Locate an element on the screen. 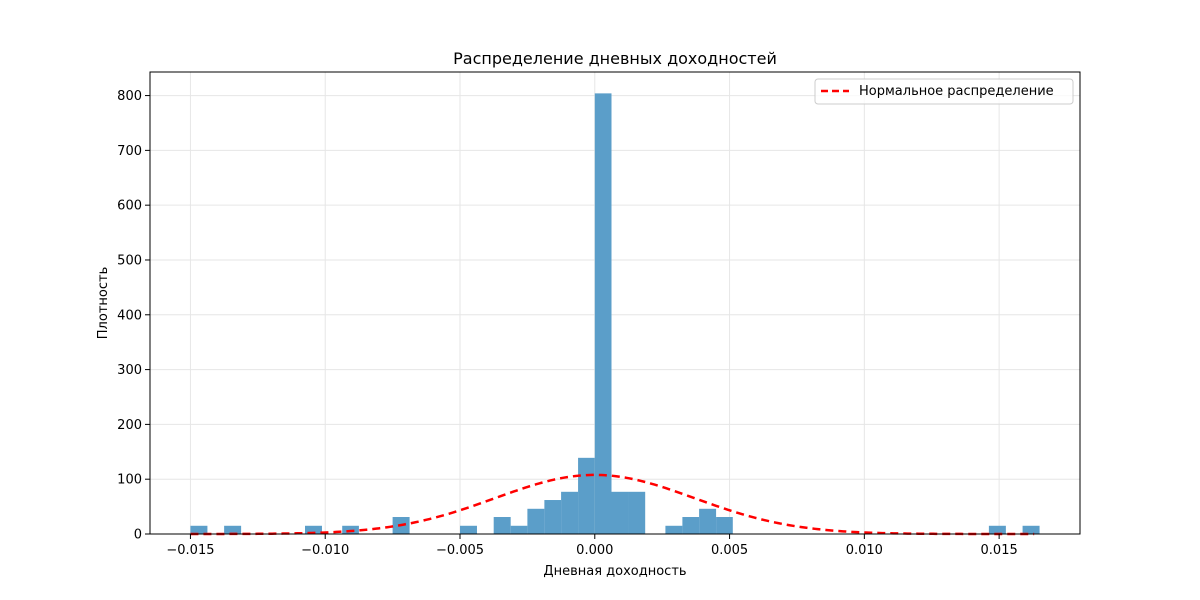 This screenshot has width=1200, height=600. x-tick-label: 0.015 is located at coordinates (999, 550).